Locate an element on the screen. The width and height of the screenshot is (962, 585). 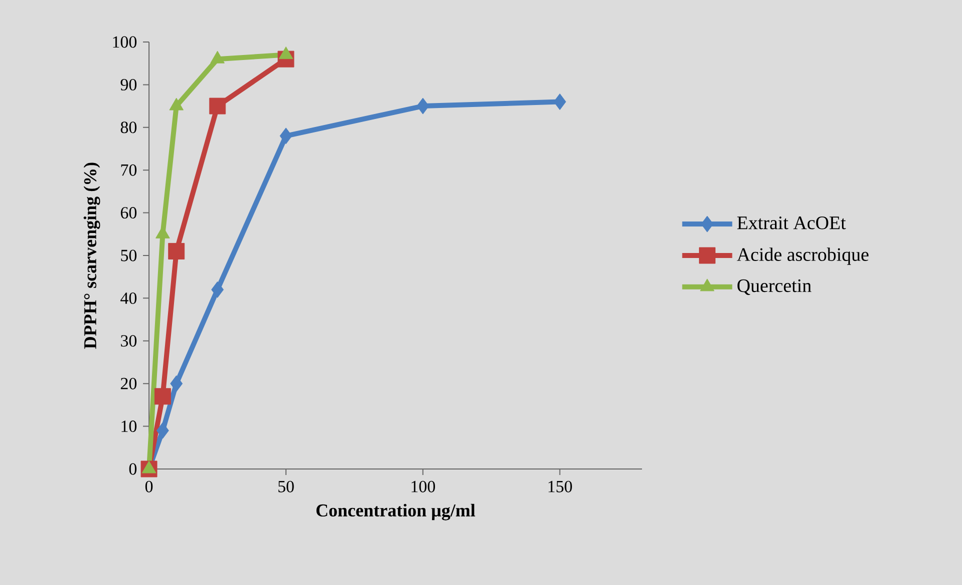
legend-label: Quercetin is located at coordinates (774, 287).